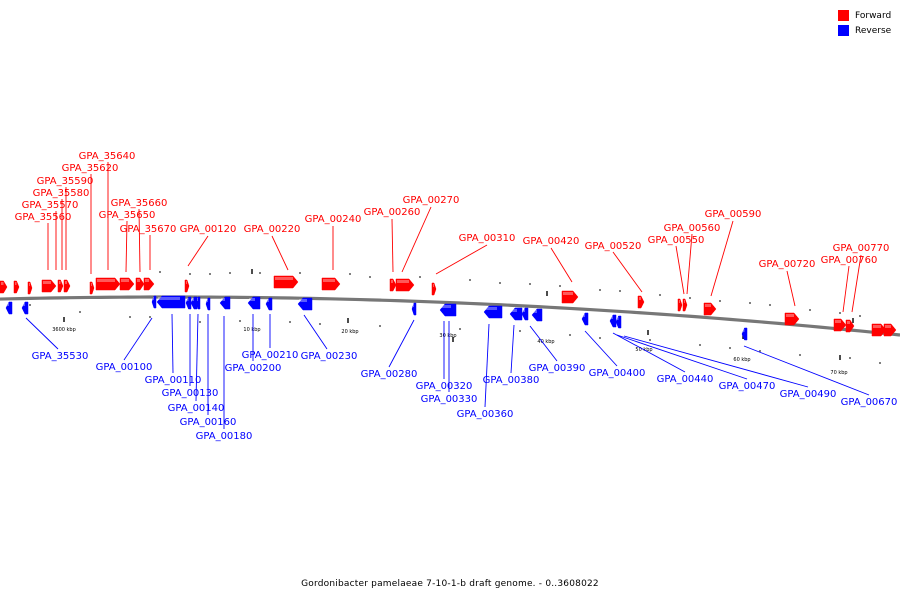  What do you see at coordinates (270, 355) in the screenshot?
I see `reverse-gene-label: GPA_00210` at bounding box center [270, 355].